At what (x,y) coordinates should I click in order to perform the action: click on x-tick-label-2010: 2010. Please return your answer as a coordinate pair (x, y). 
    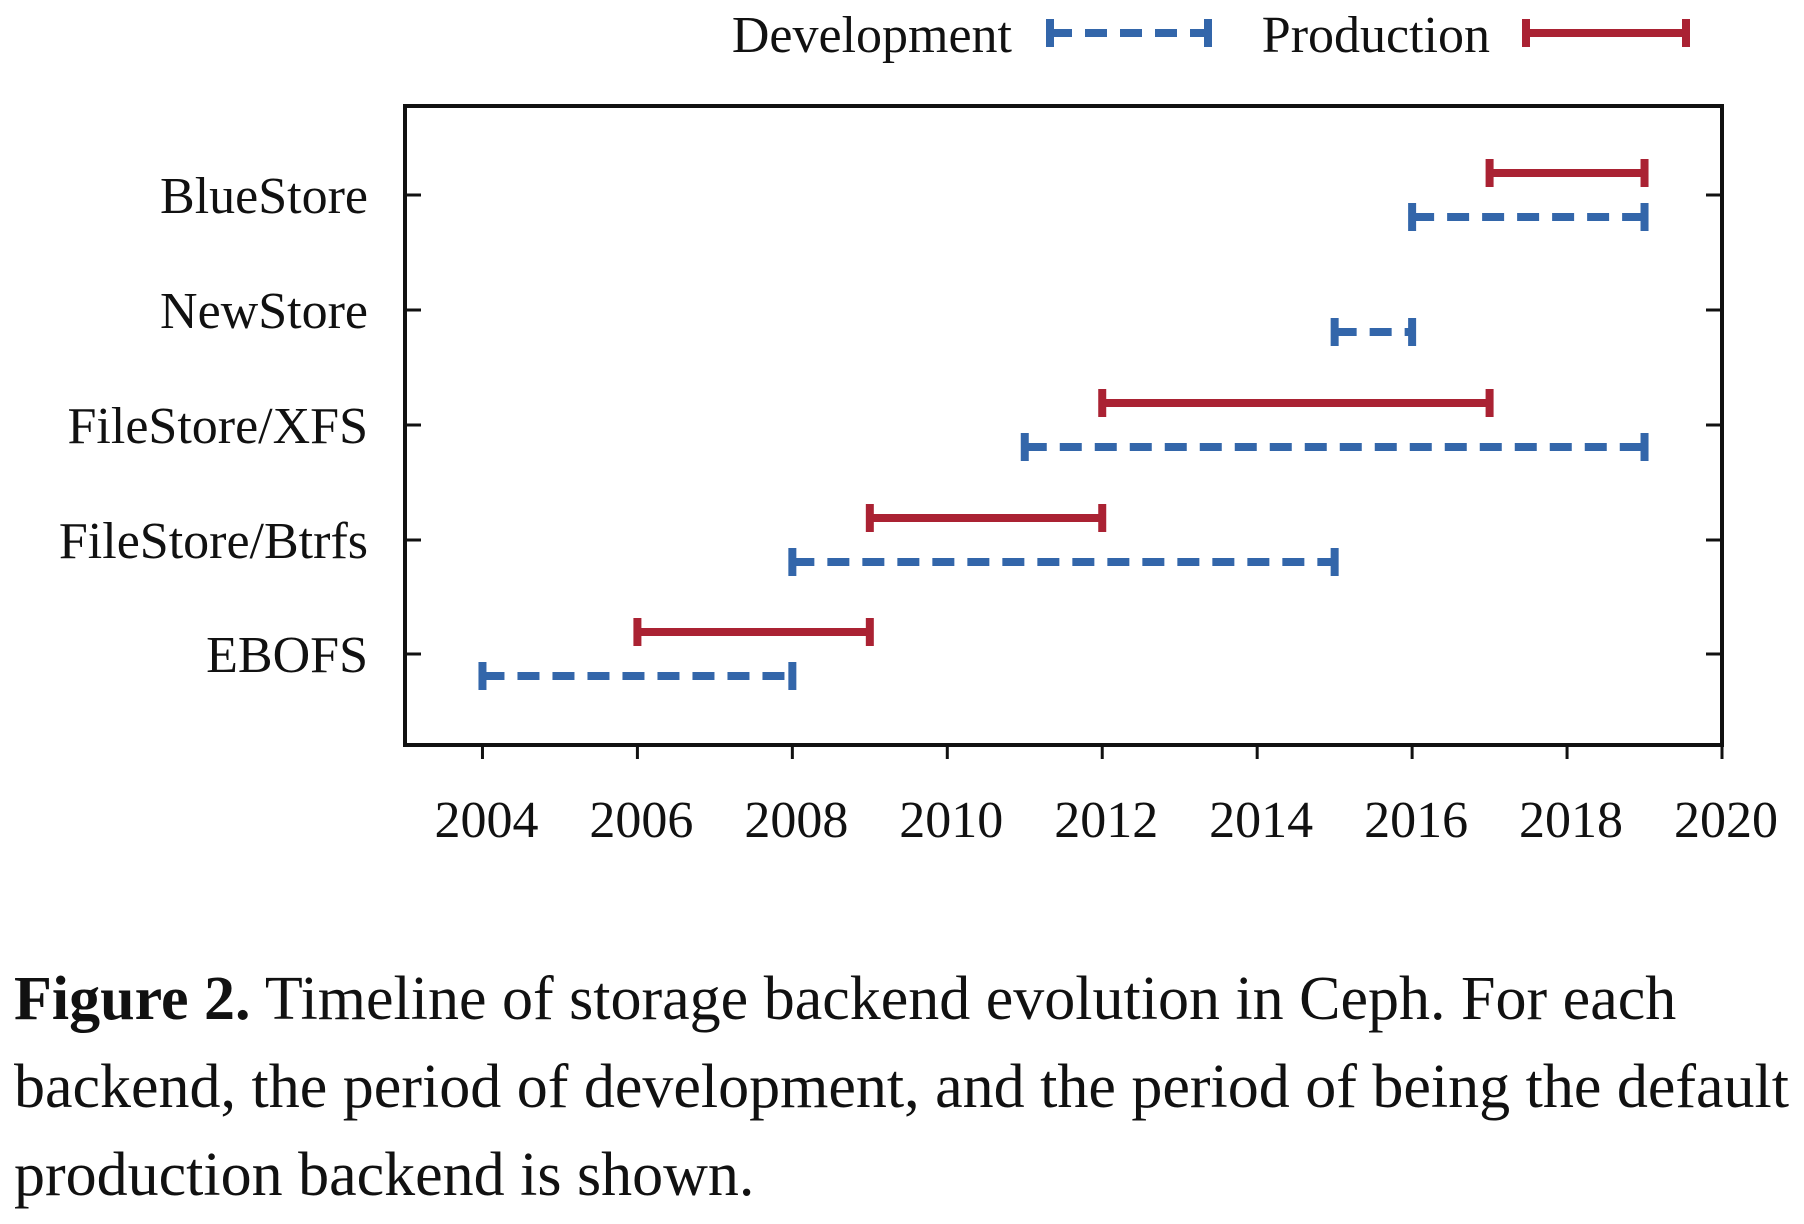
    Looking at the image, I should click on (951, 820).